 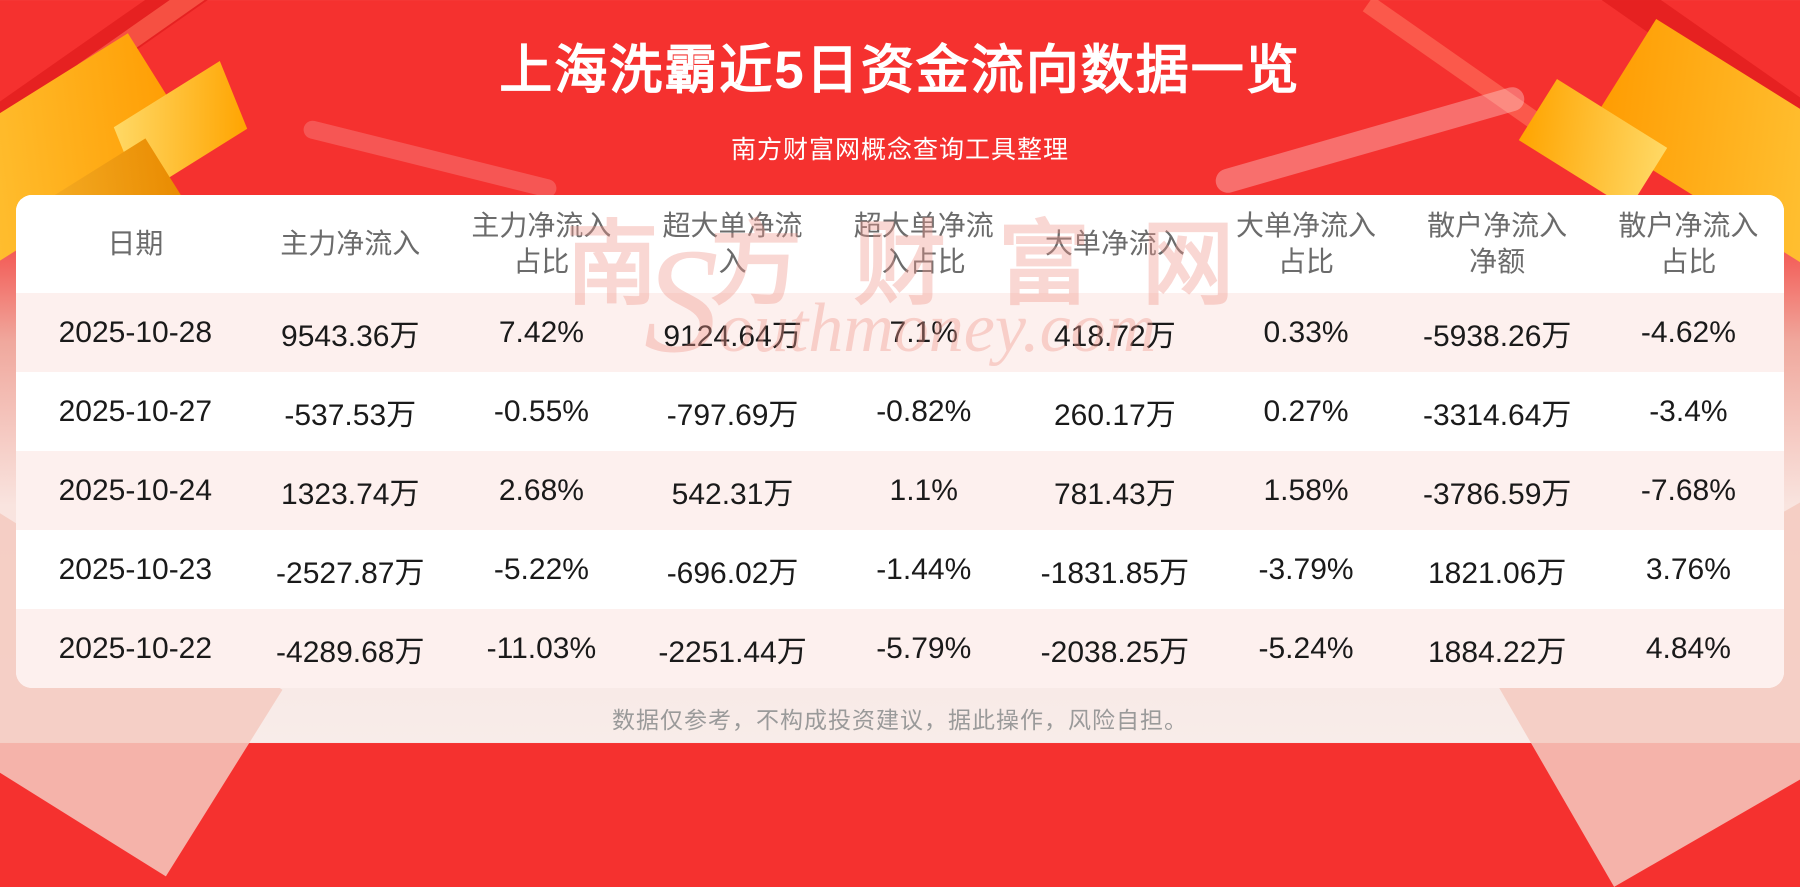 I want to click on column-header: 超大单净流 入, so click(x=732, y=243).